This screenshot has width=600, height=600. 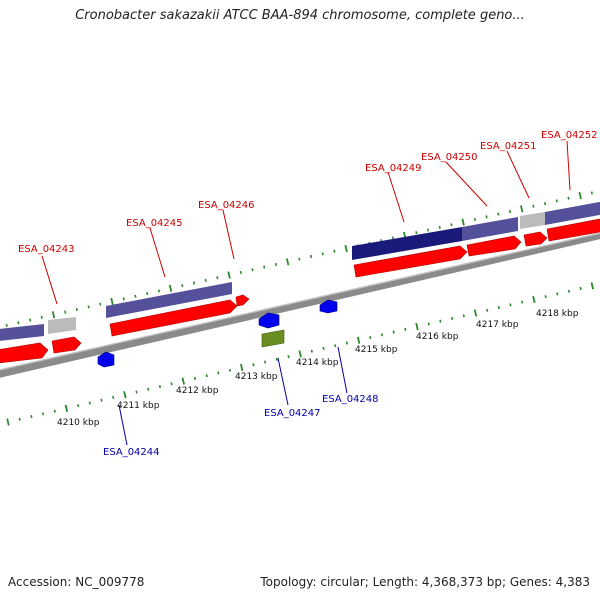 What do you see at coordinates (138, 406) in the screenshot?
I see `kbp-label: 4211 kbp` at bounding box center [138, 406].